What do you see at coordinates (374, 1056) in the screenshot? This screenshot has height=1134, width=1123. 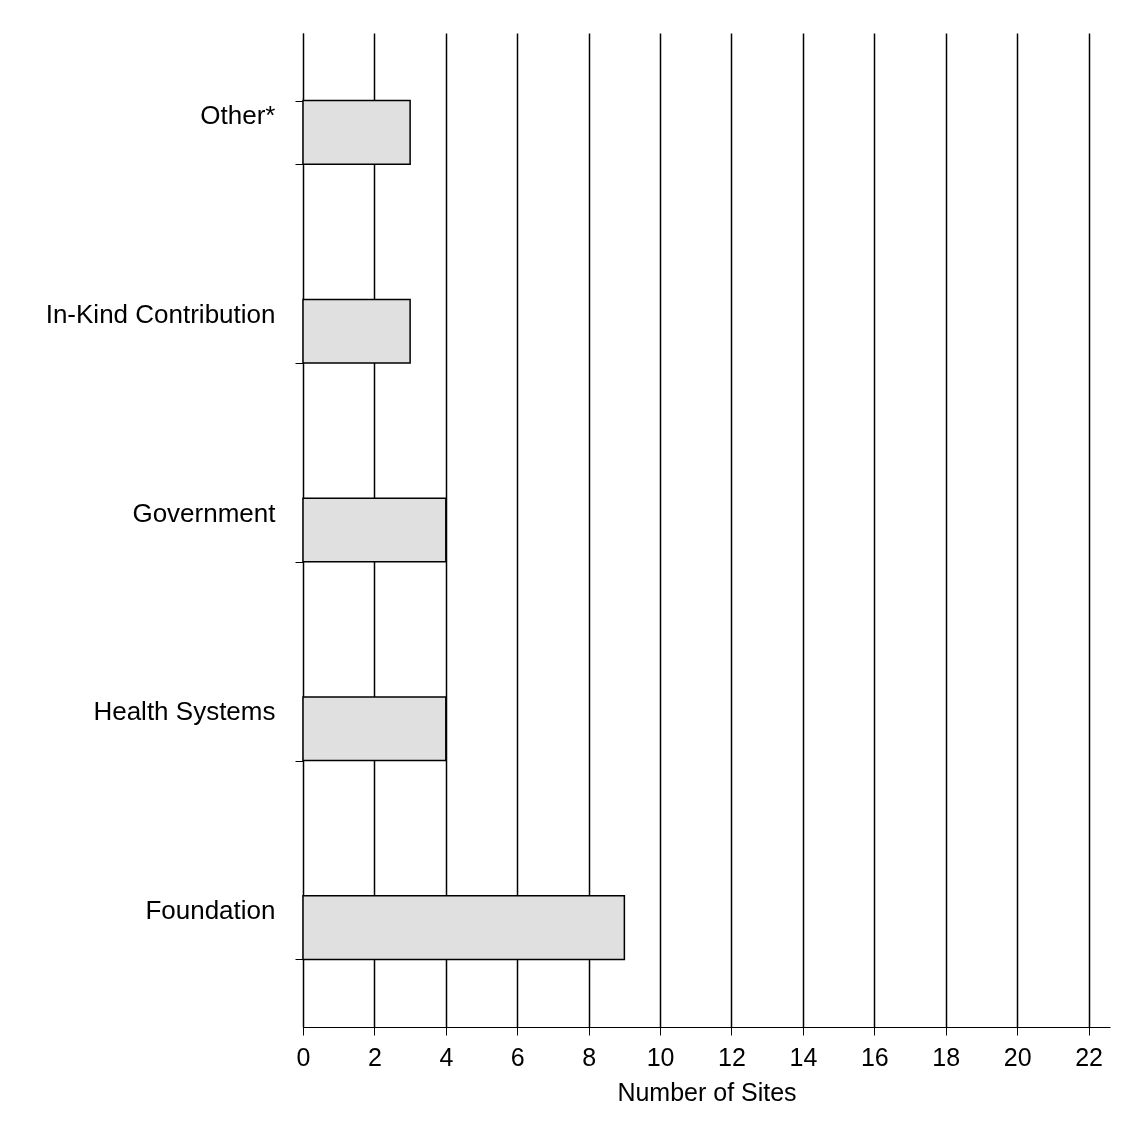 I see `x-tick-label: 2` at bounding box center [374, 1056].